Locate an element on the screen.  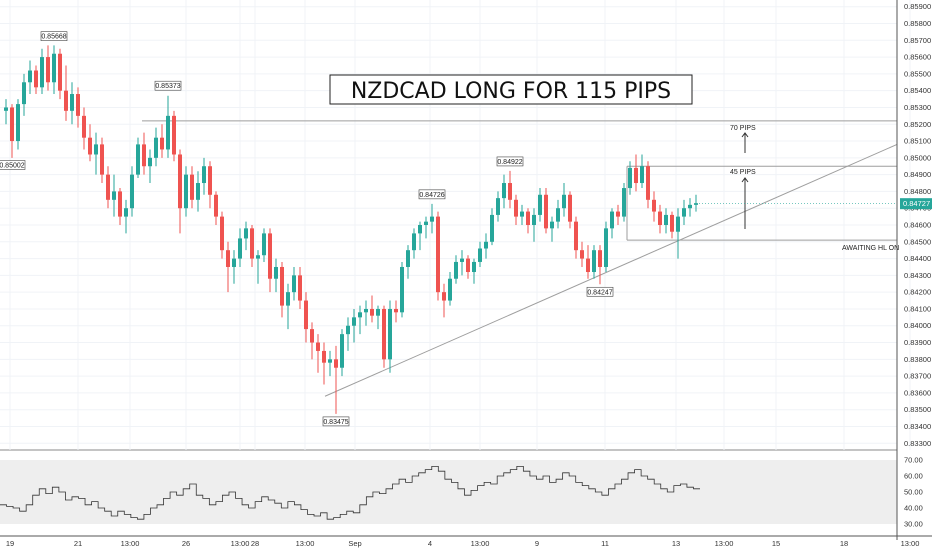
time-tick-label: 4 is located at coordinates (430, 543).